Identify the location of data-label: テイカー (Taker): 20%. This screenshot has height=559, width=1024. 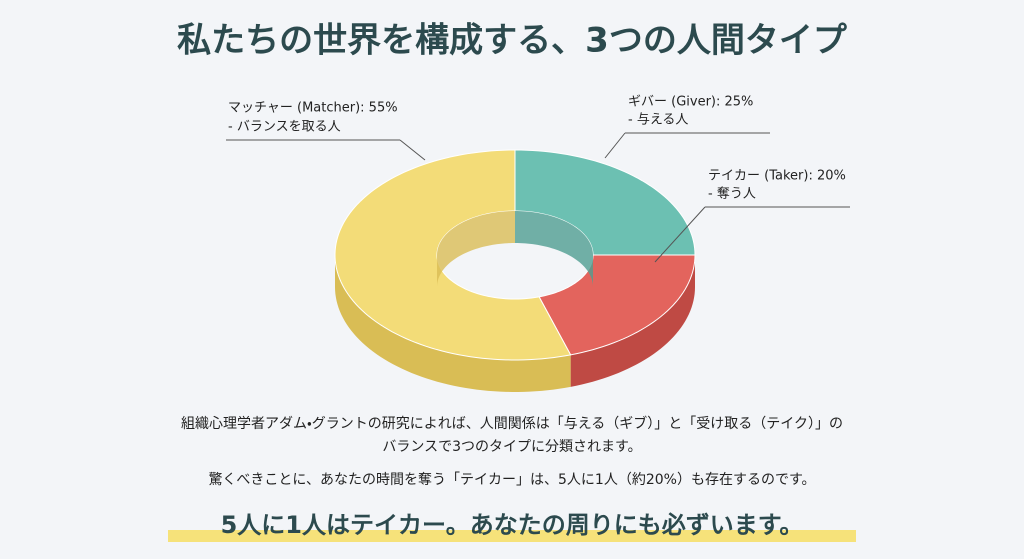
(777, 176).